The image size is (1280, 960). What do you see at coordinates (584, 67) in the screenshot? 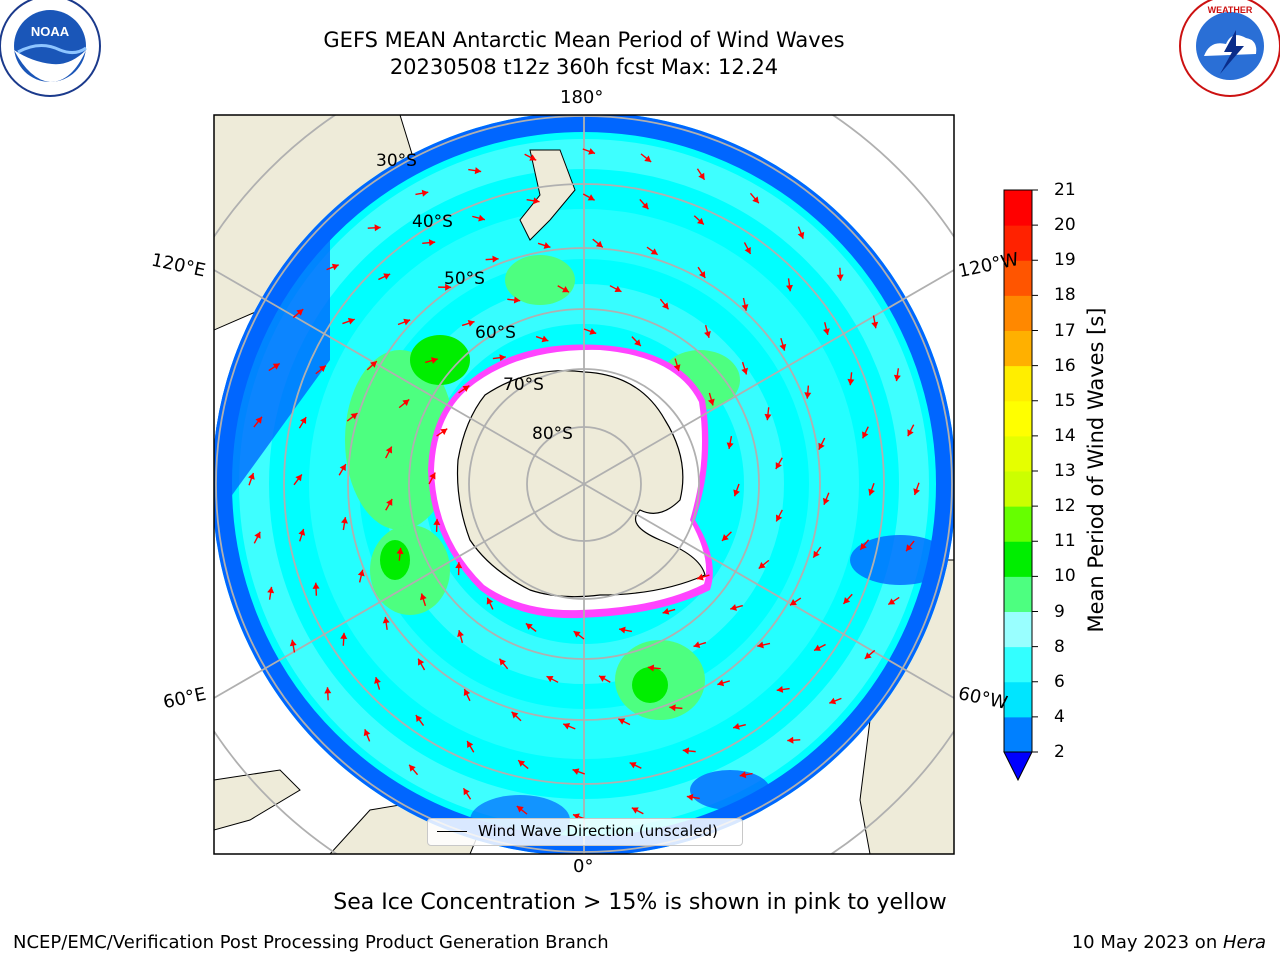
I see `chart-subtitle: 20230508 t12z 360h fcst Max: 12.24` at bounding box center [584, 67].